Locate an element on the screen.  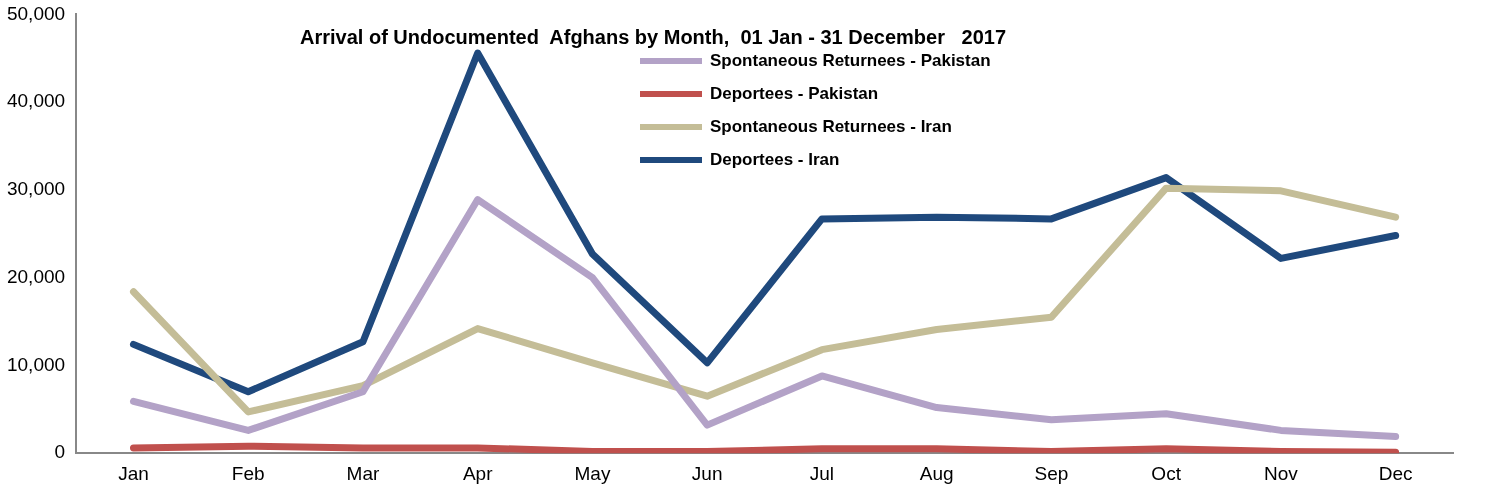
legend-label: Deportees - Iran is located at coordinates (775, 159).